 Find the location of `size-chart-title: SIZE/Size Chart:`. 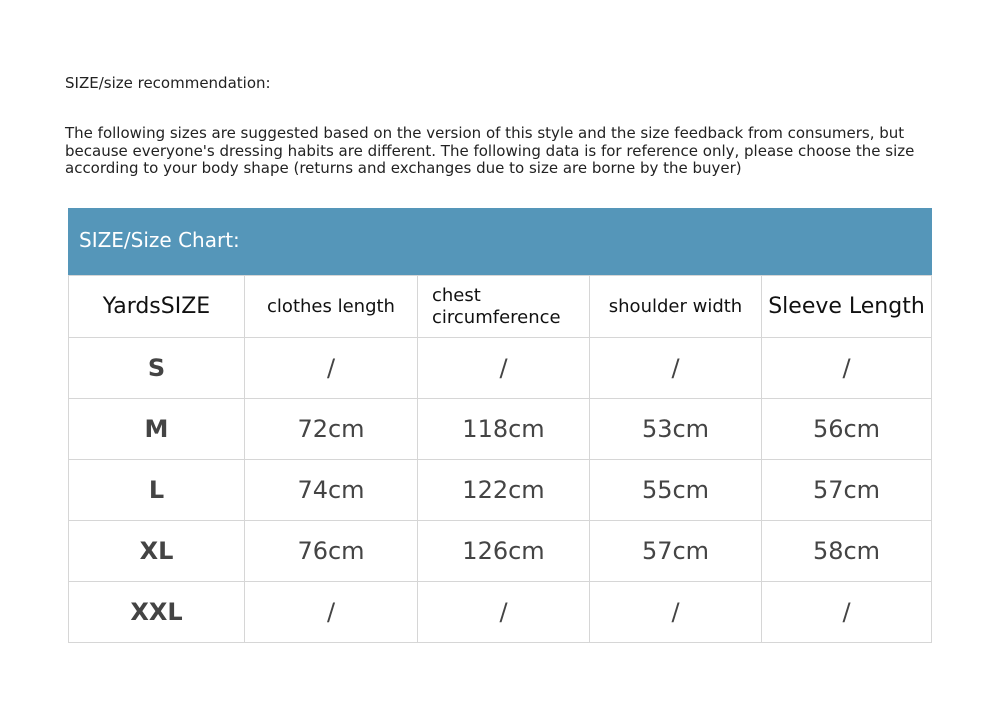

size-chart-title: SIZE/Size Chart: is located at coordinates (159, 240).